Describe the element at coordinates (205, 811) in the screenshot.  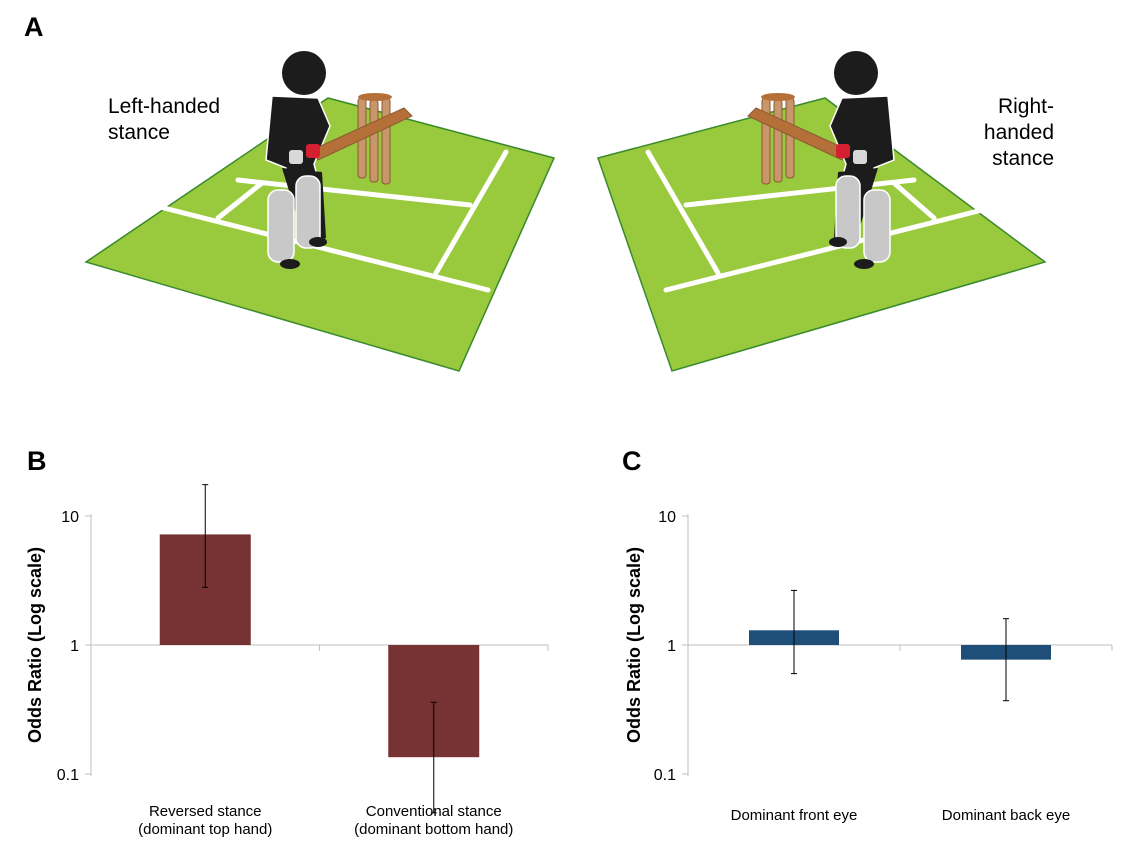
I see `x-category-label: Reversed stance` at that location.